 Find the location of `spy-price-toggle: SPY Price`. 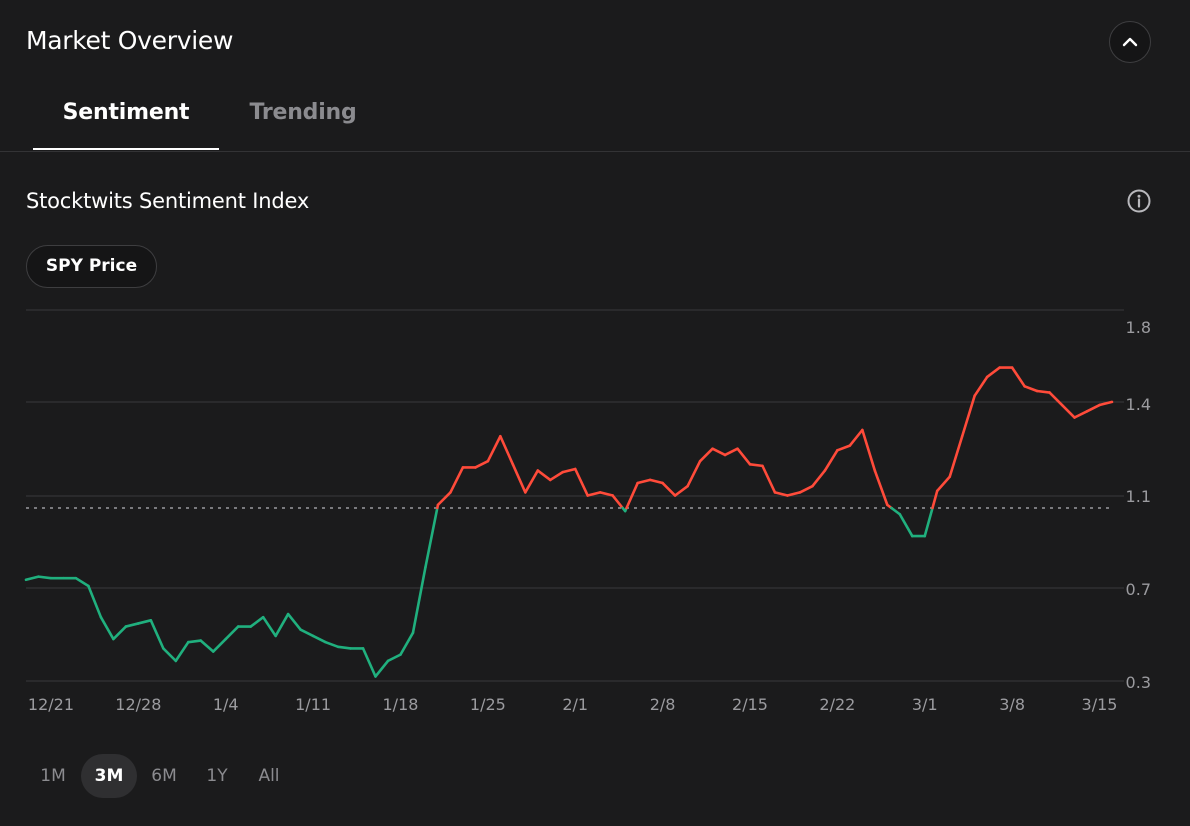

spy-price-toggle: SPY Price is located at coordinates (91, 266).